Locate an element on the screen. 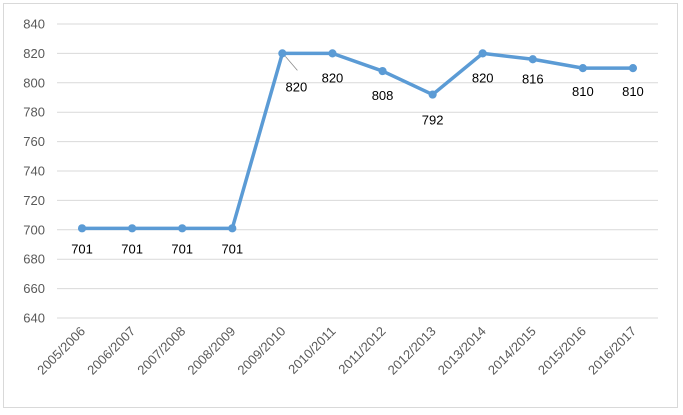 Image resolution: width=683 pixels, height=415 pixels. x-tick-label: 2016/2017 is located at coordinates (612, 351).